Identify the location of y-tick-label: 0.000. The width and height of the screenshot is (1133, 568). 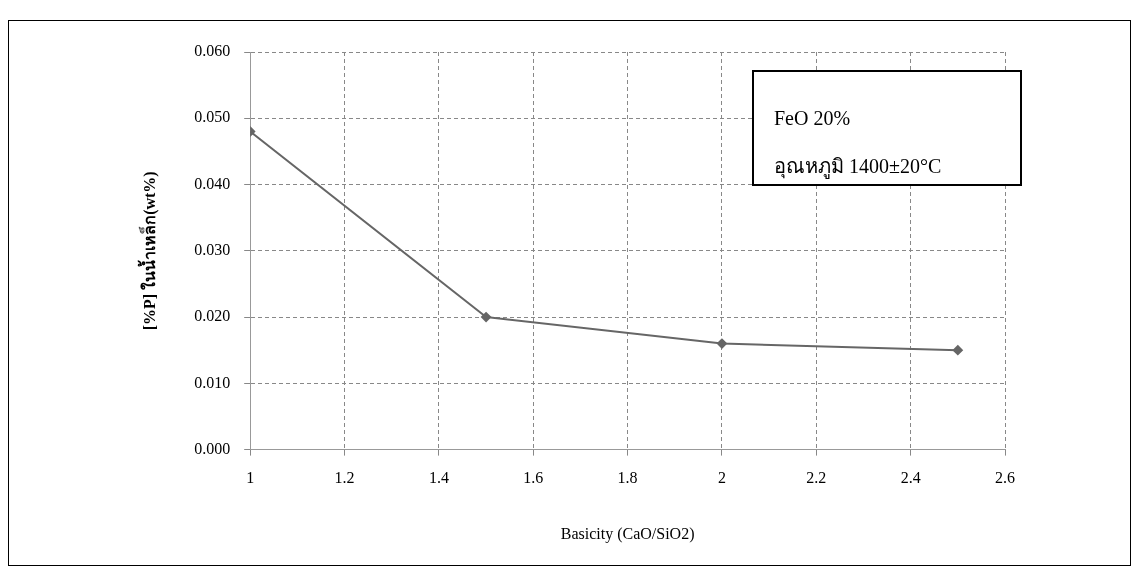
(212, 448).